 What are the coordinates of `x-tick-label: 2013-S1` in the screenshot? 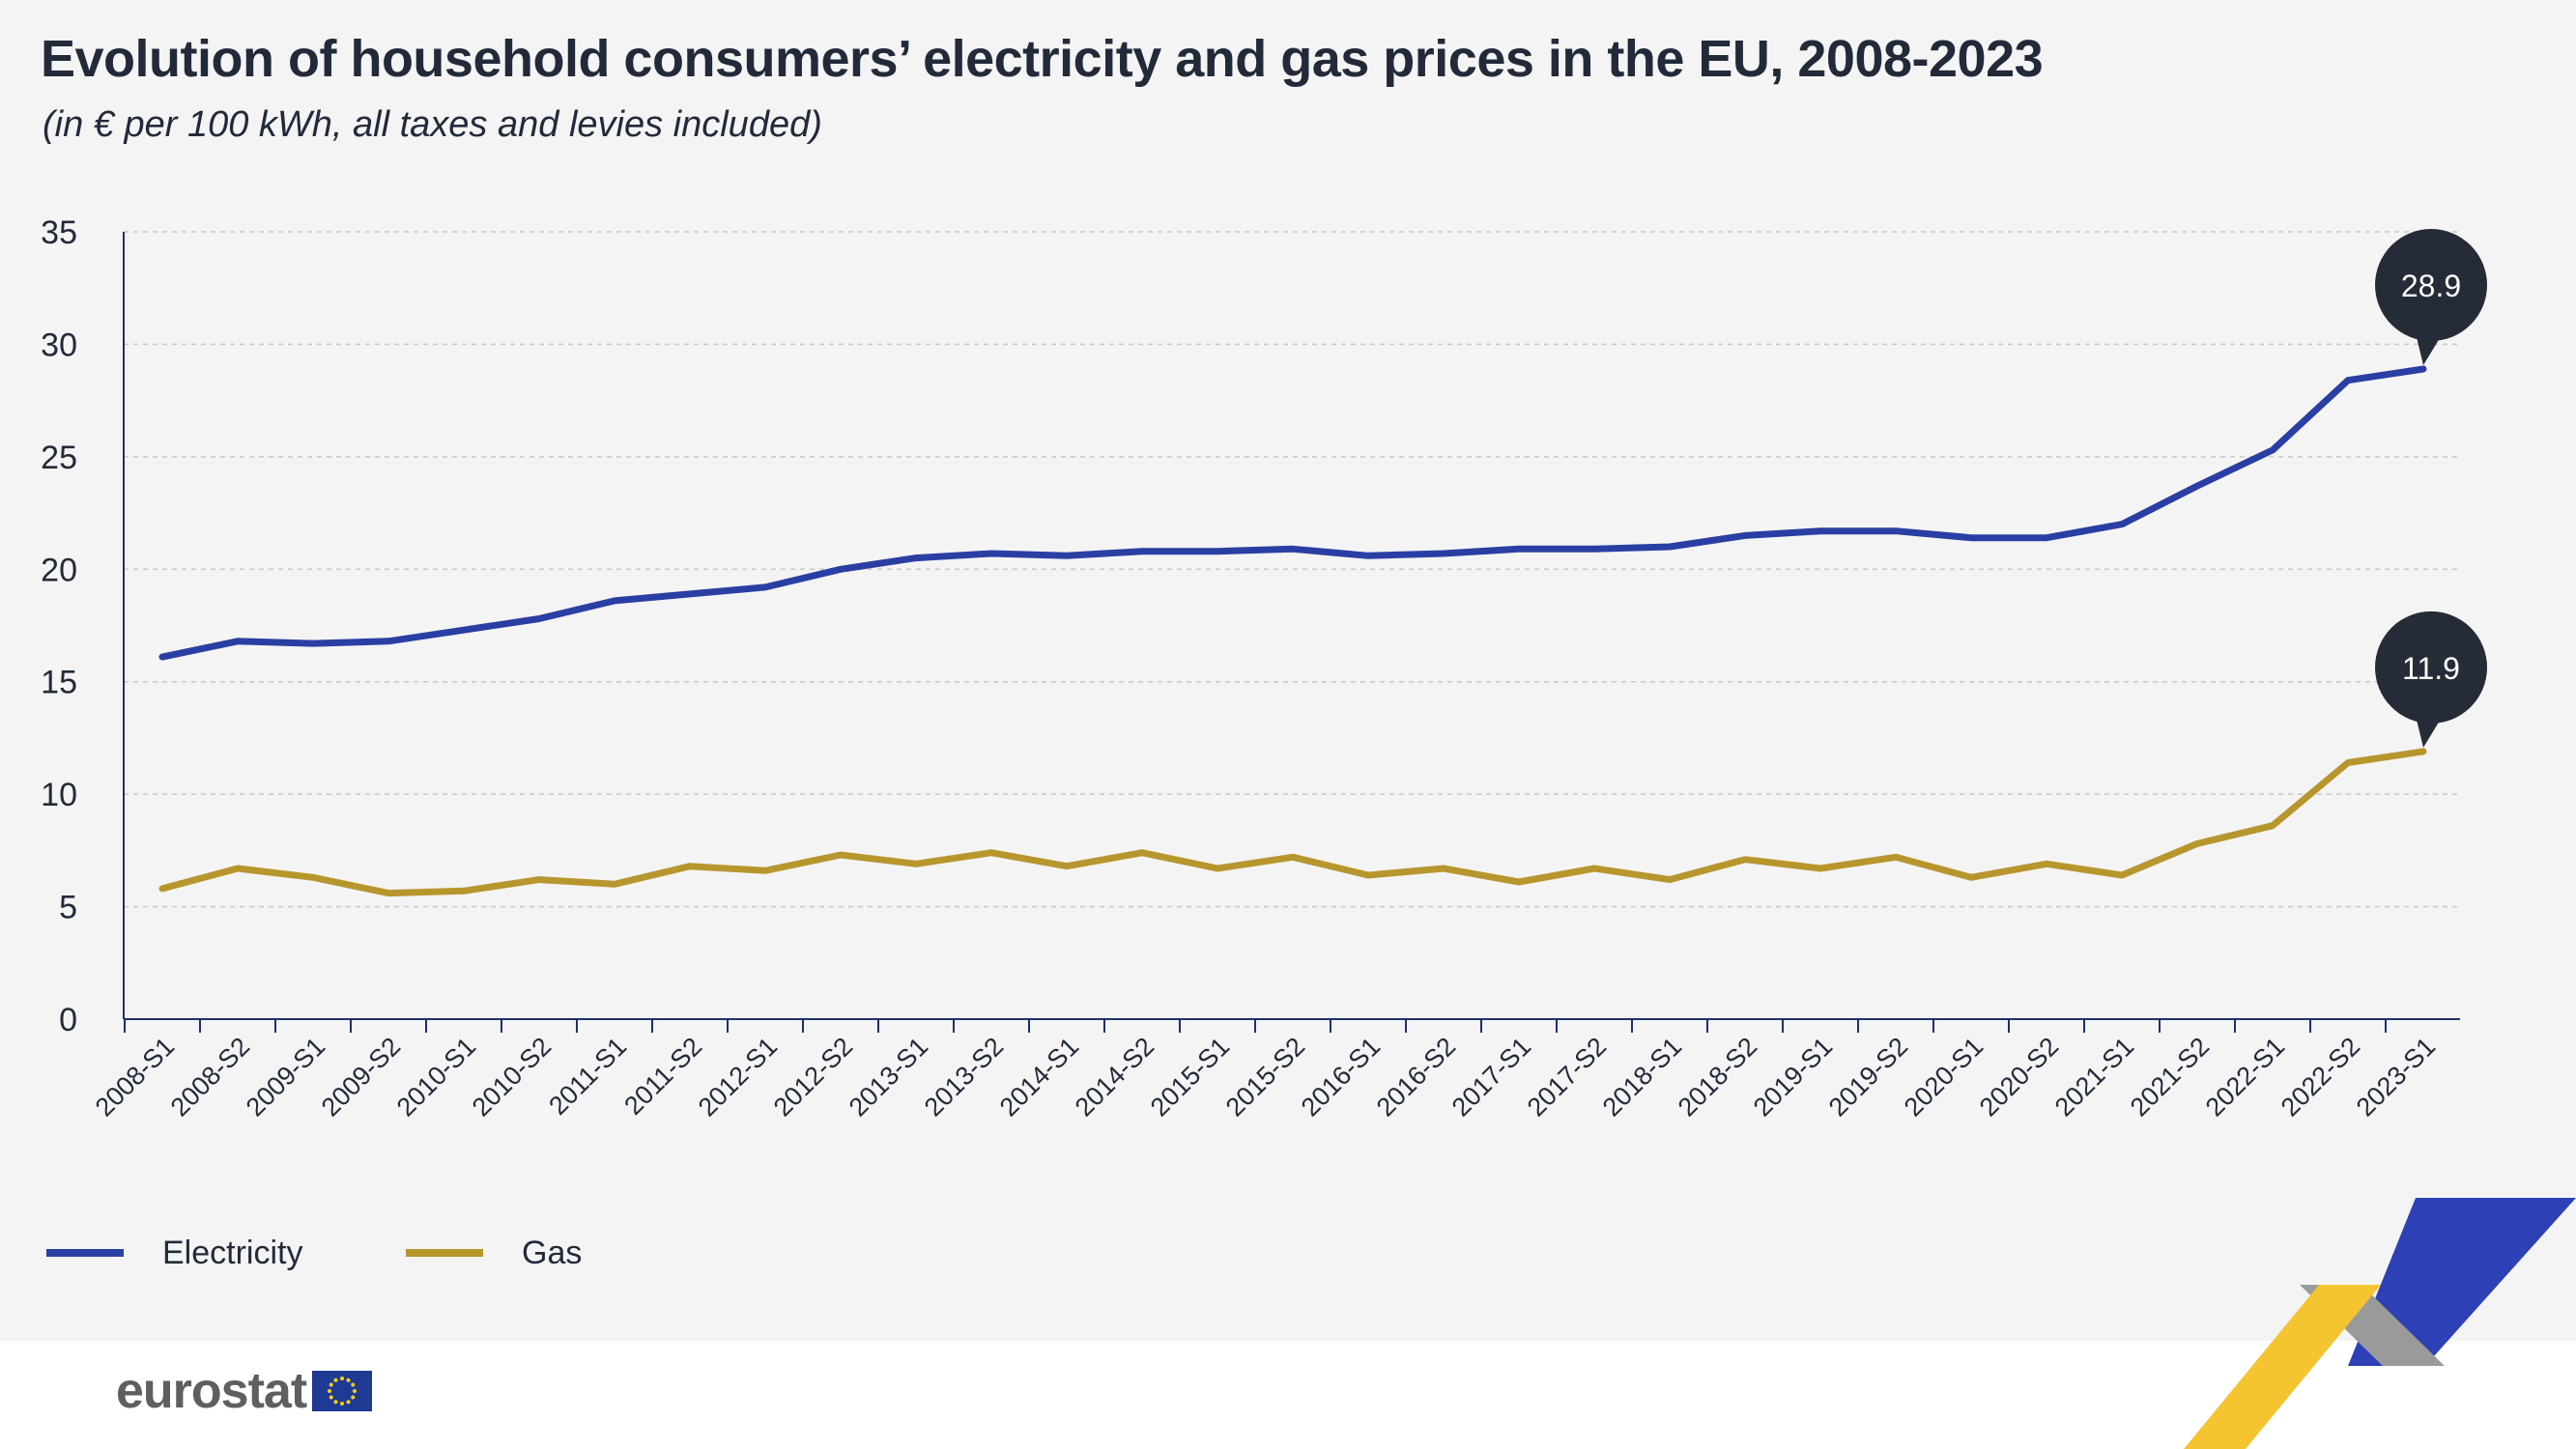 It's located at (889, 1077).